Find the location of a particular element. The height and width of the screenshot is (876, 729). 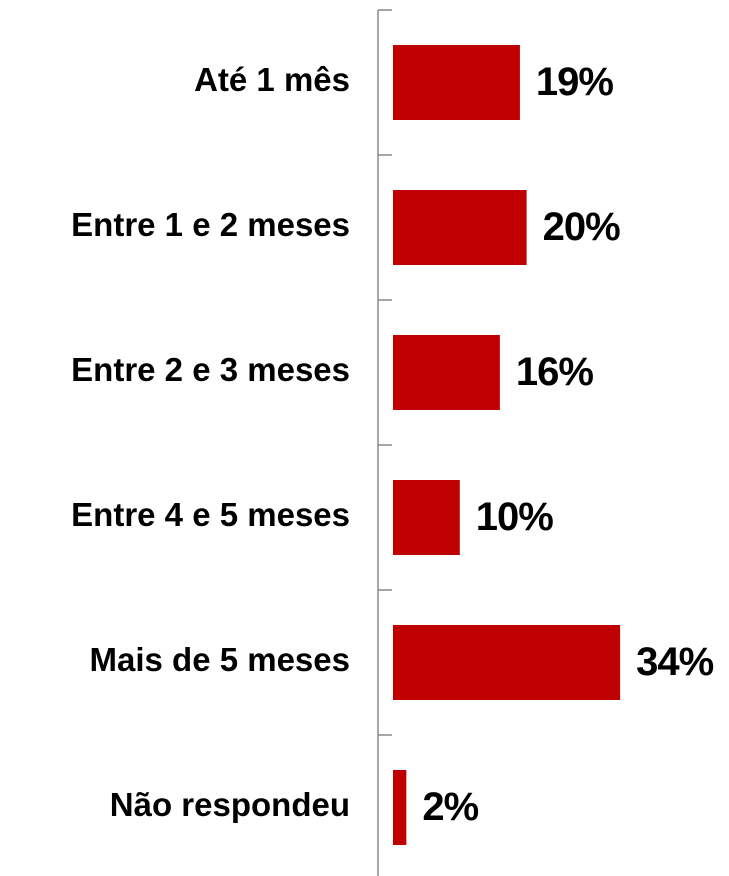

data-label: 2% is located at coordinates (450, 807).